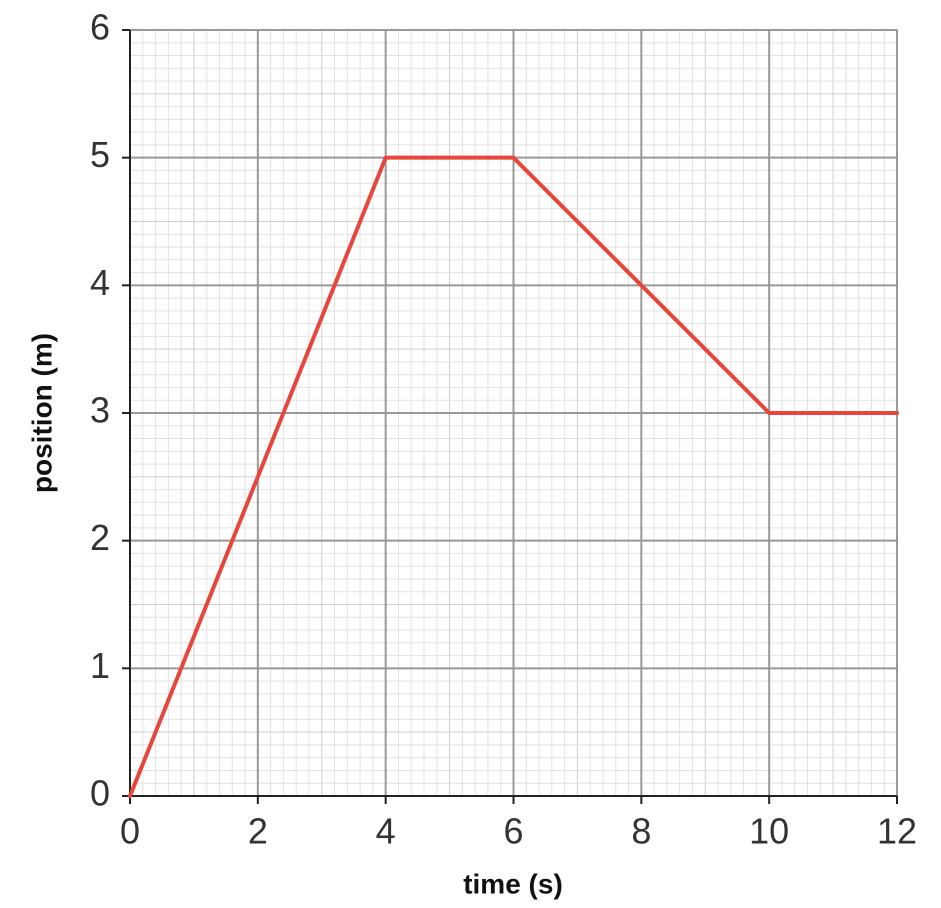 Image resolution: width=941 pixels, height=908 pixels. What do you see at coordinates (130, 831) in the screenshot?
I see `x-tick-label: 0` at bounding box center [130, 831].